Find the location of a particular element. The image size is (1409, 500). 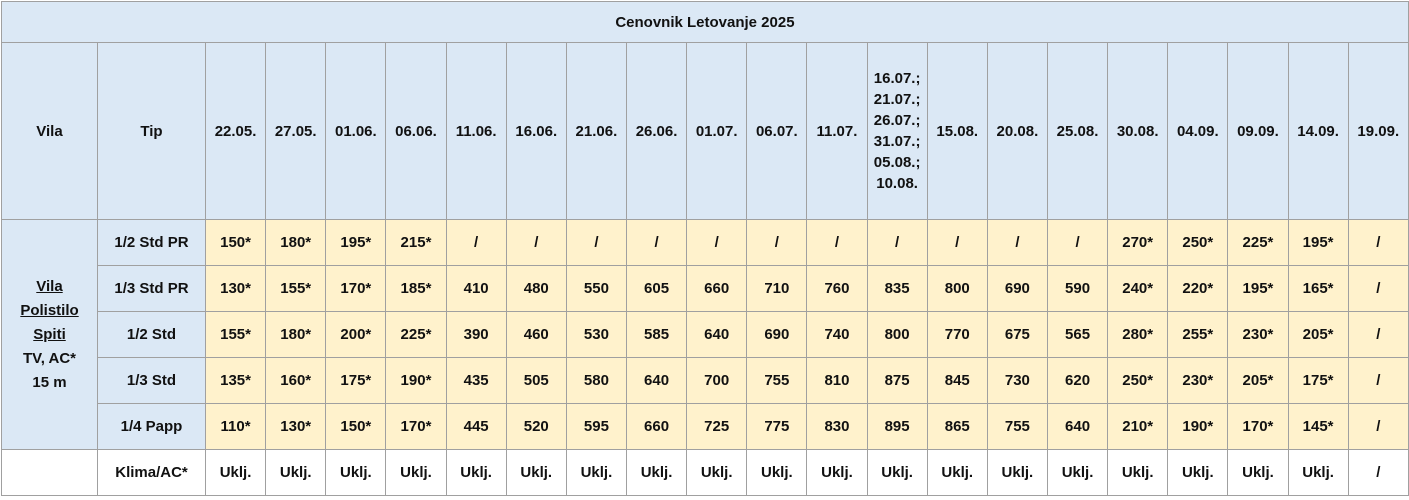

price-cell: 895 is located at coordinates (897, 426).